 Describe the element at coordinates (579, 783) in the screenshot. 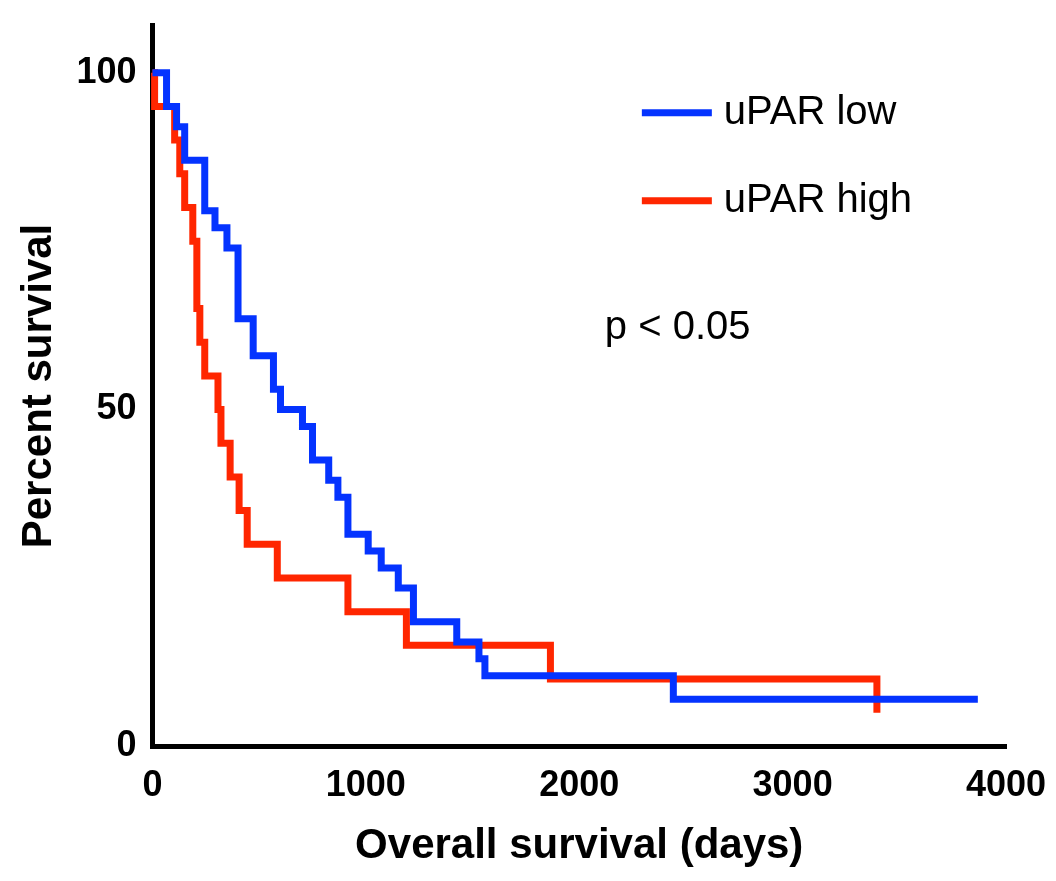

I see `x-tick-label: 2000` at that location.